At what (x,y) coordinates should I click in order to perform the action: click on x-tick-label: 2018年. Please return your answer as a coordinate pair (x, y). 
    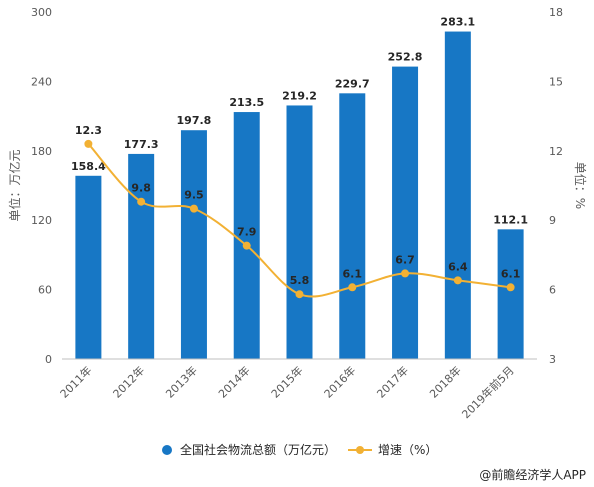
    Looking at the image, I should click on (444, 381).